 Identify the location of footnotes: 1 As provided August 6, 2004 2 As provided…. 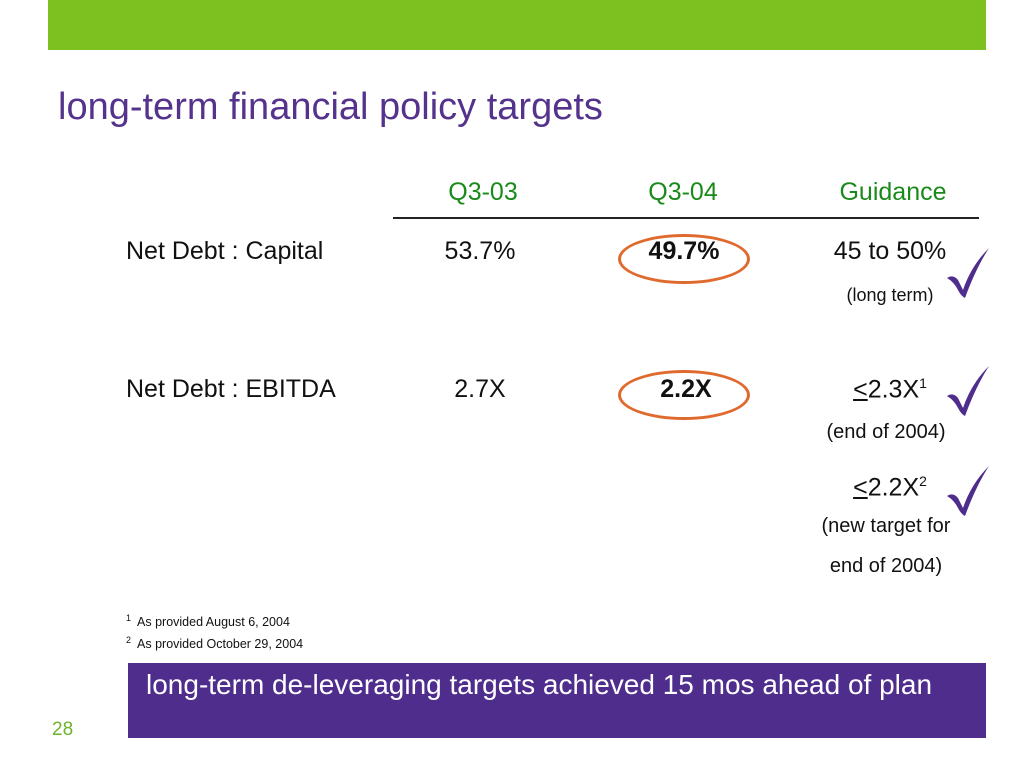
(214, 631).